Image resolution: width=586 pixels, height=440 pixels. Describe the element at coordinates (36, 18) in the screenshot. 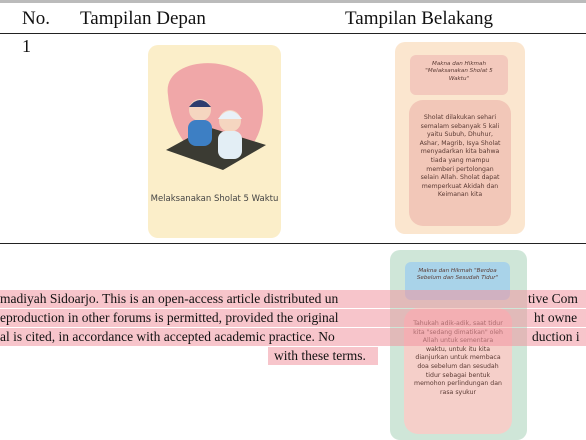

I see `header-cell: No.` at that location.